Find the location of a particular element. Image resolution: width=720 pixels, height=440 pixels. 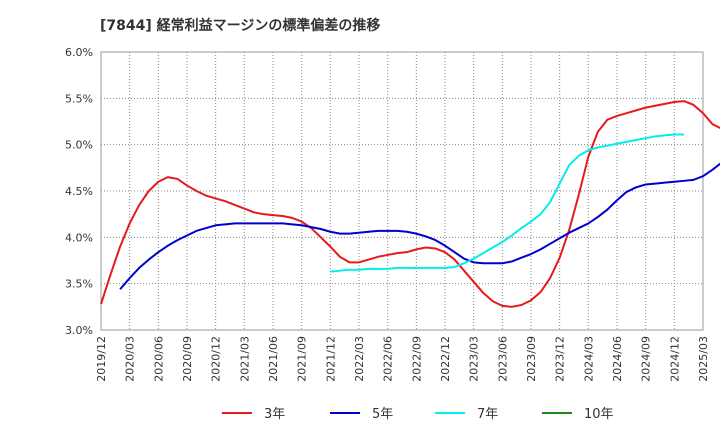

x-tick-label: 2024/09 is located at coordinates (646, 359).